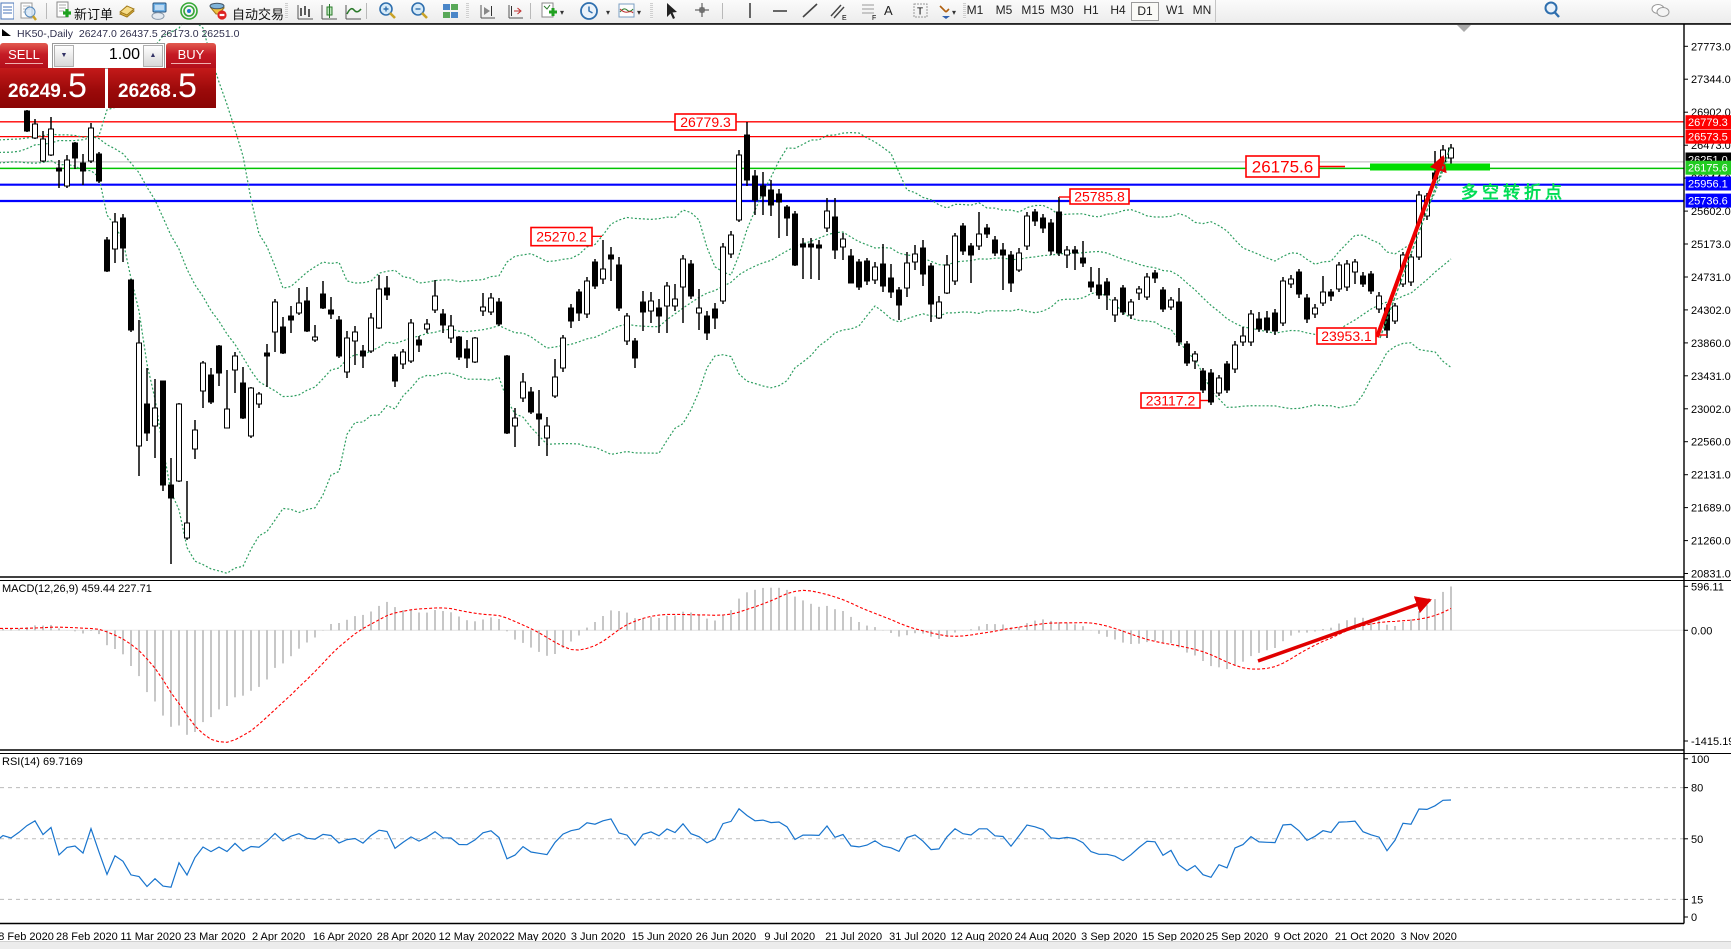  Describe the element at coordinates (1711, 377) in the screenshot. I see `svg-text: 23431.0` at that location.